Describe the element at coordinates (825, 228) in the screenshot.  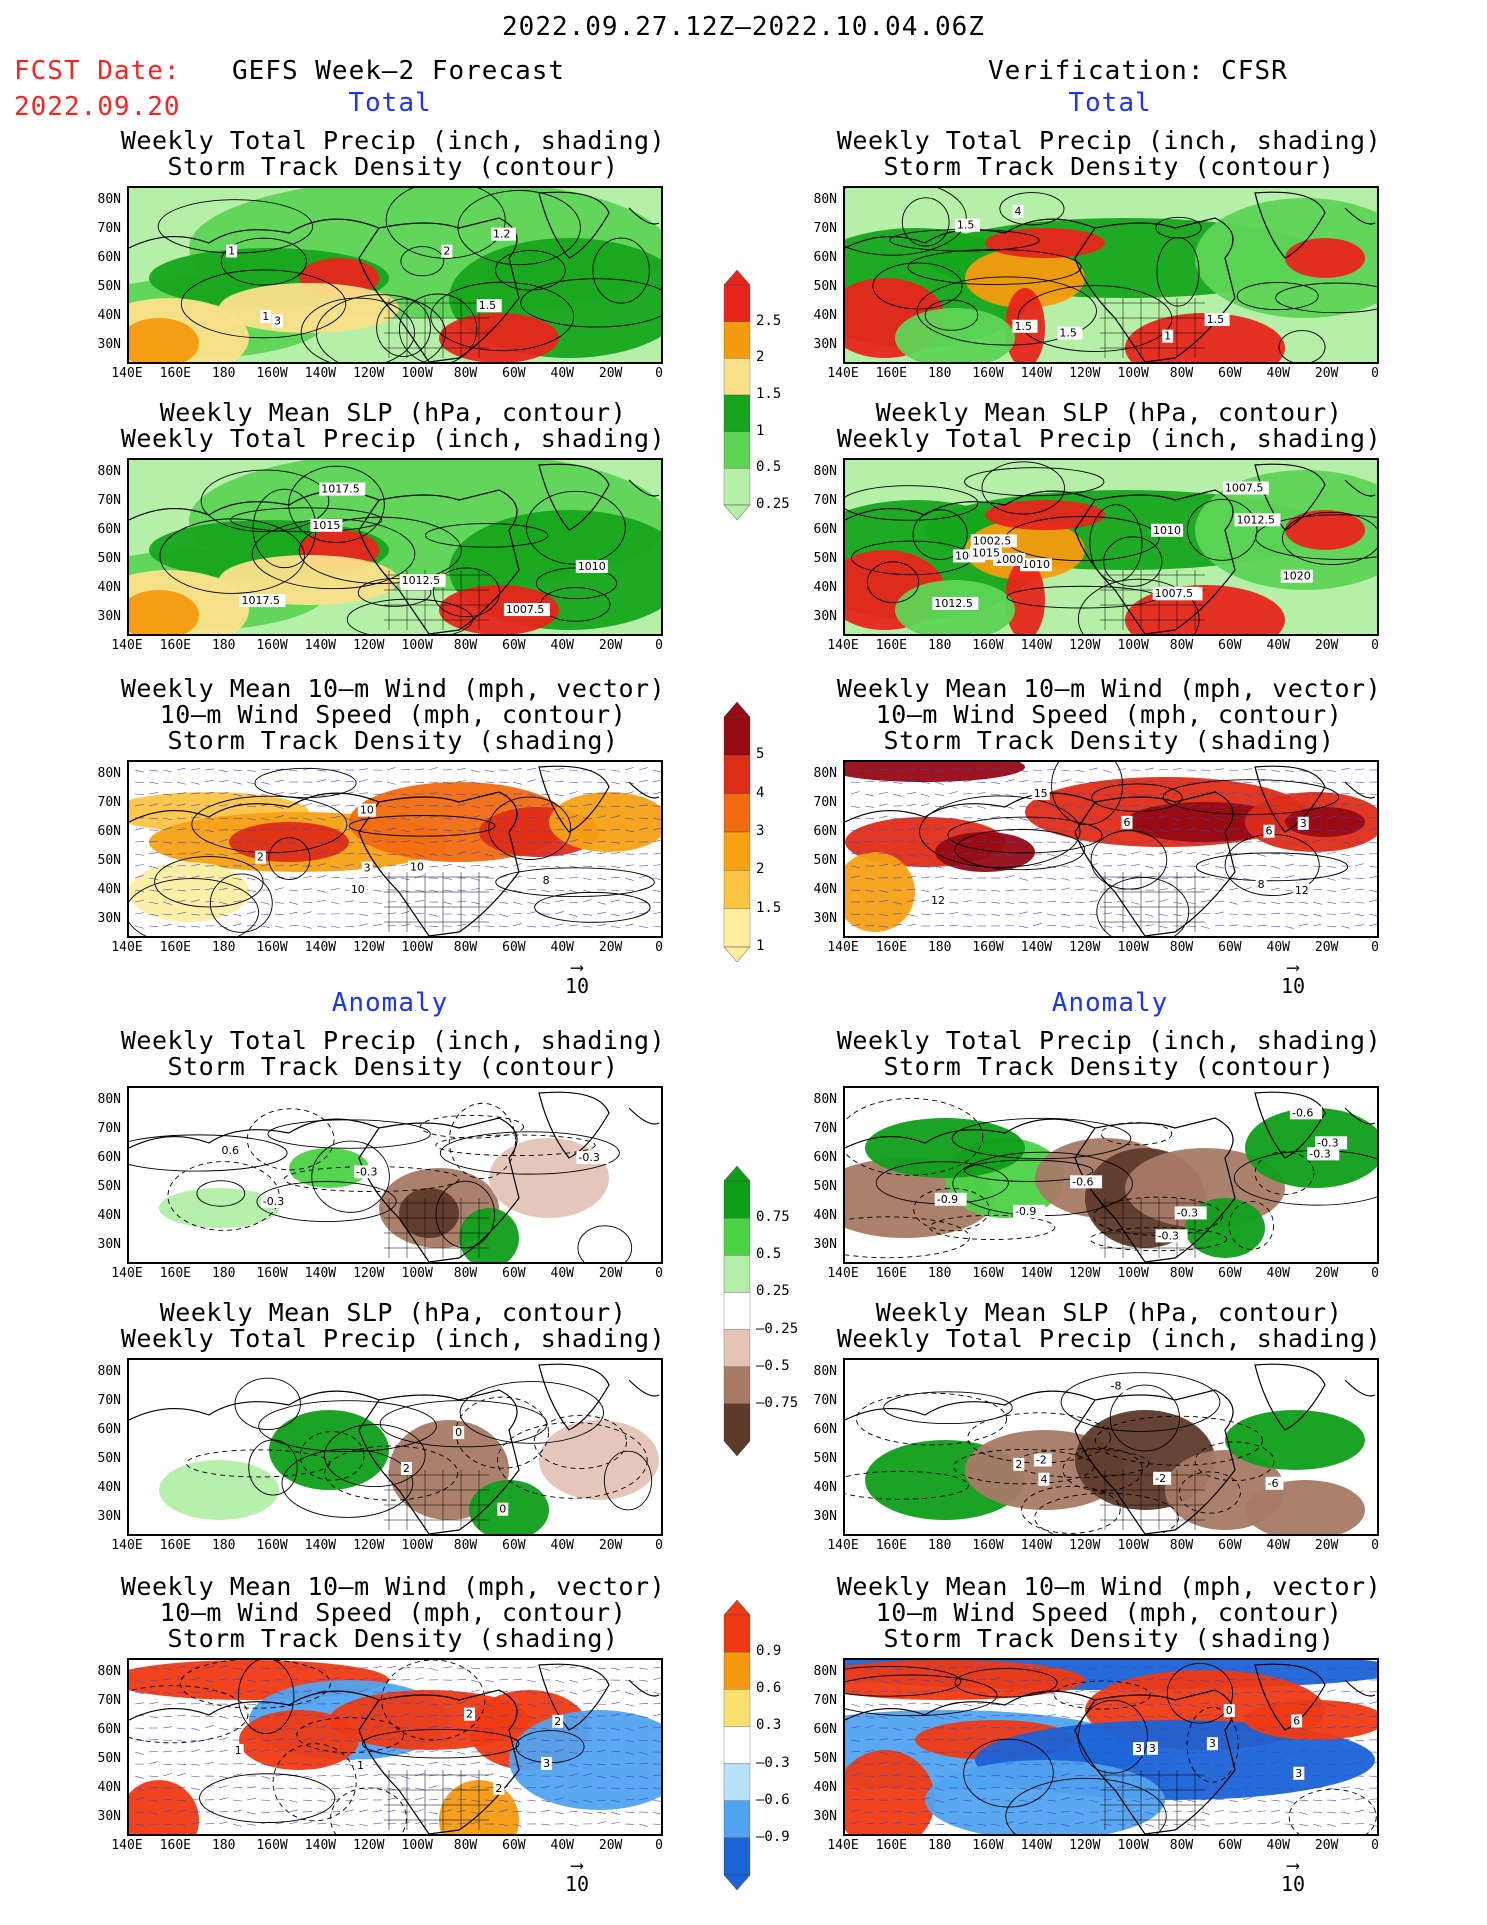
I see `latitude-label: 70N` at that location.